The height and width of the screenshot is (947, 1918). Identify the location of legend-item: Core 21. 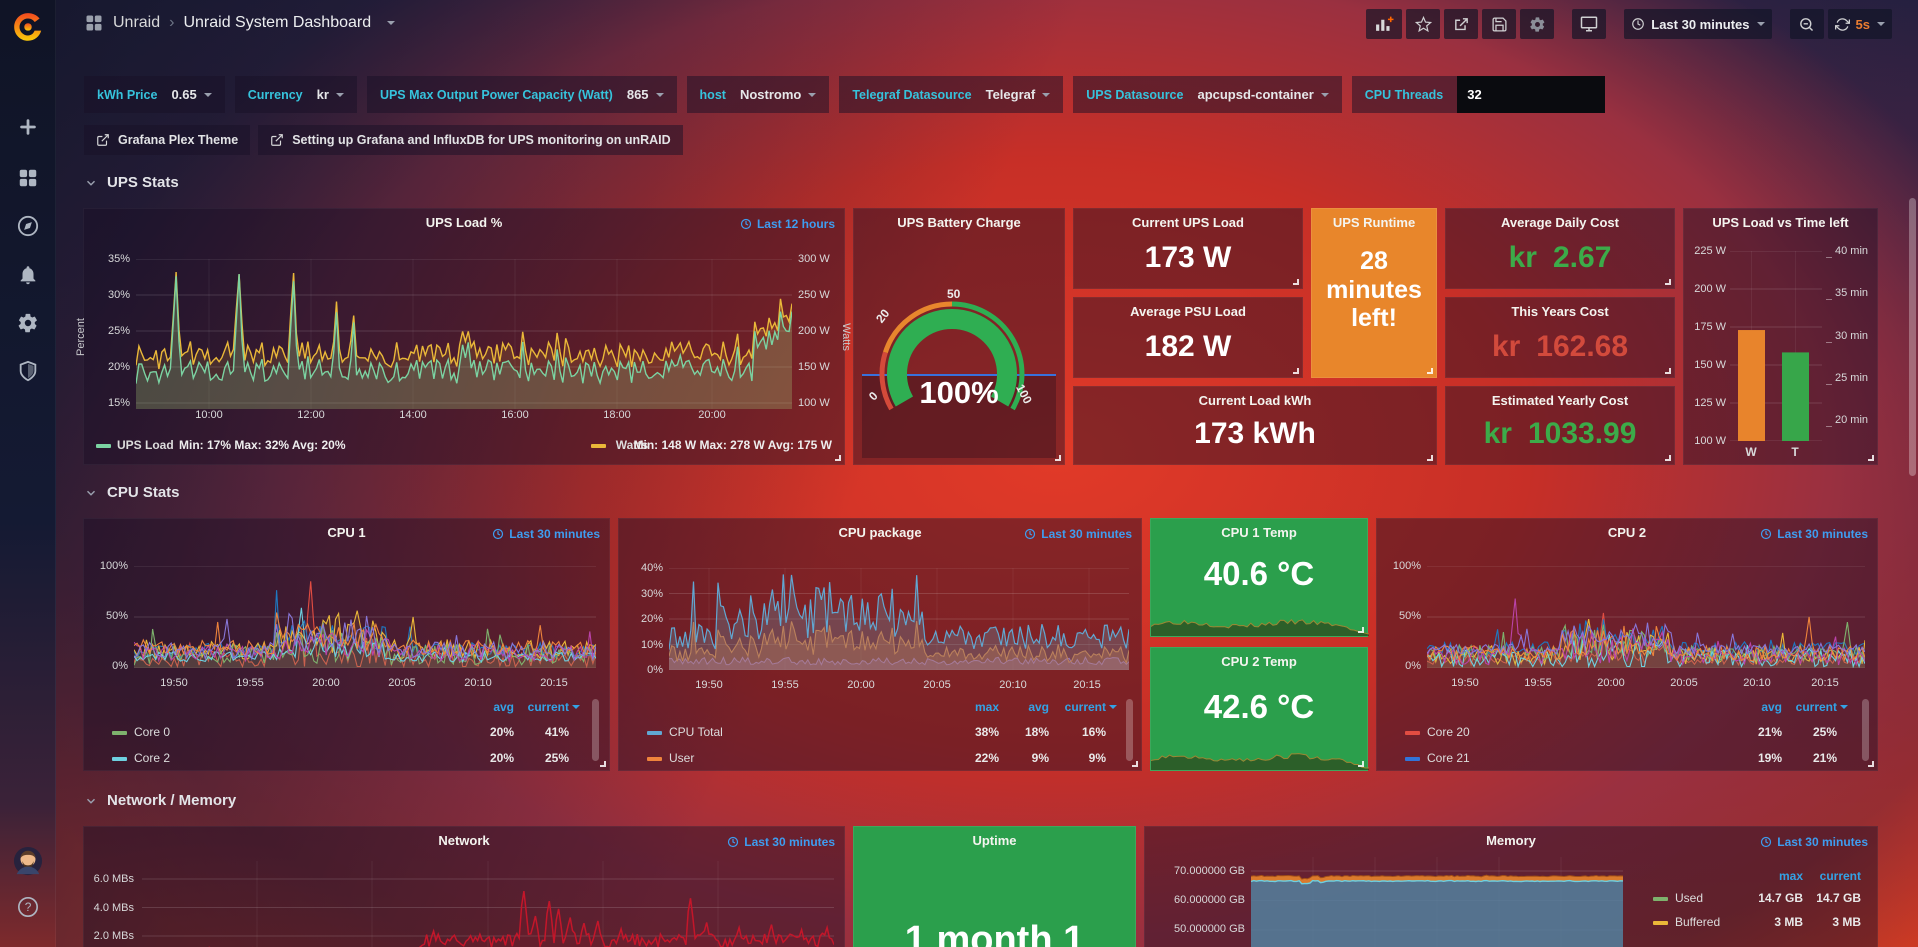
(1448, 758).